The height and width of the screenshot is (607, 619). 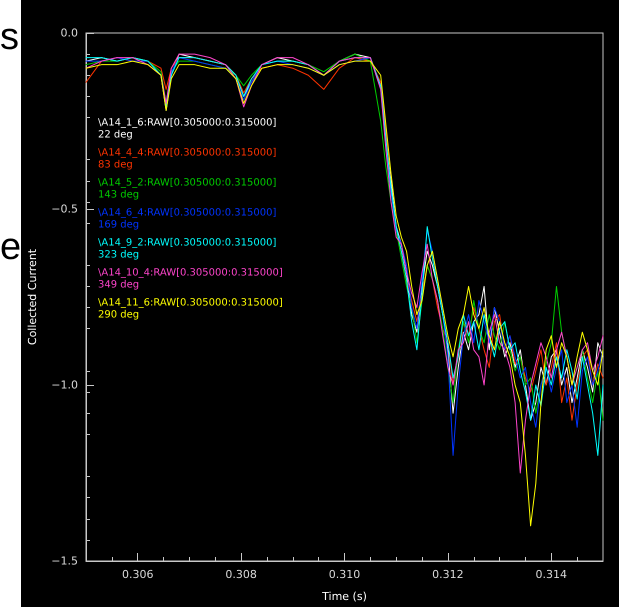 I want to click on text: e, so click(x=11, y=247).